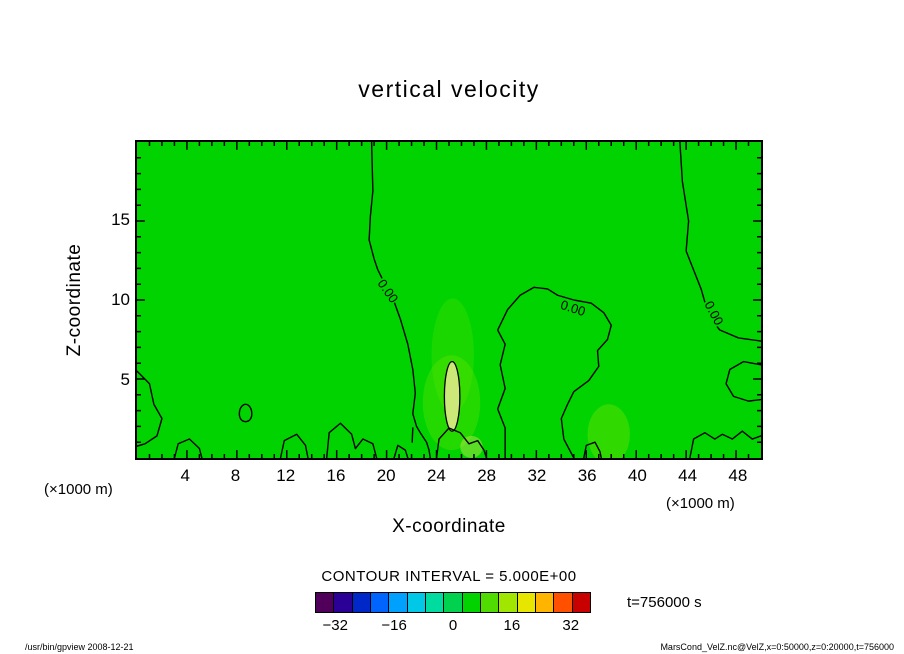 Image resolution: width=904 pixels, height=654 pixels. Describe the element at coordinates (449, 477) in the screenshot. I see `x-tick-labels: 4 8 12 16 20 24 28 32 36 40 44 48` at that location.